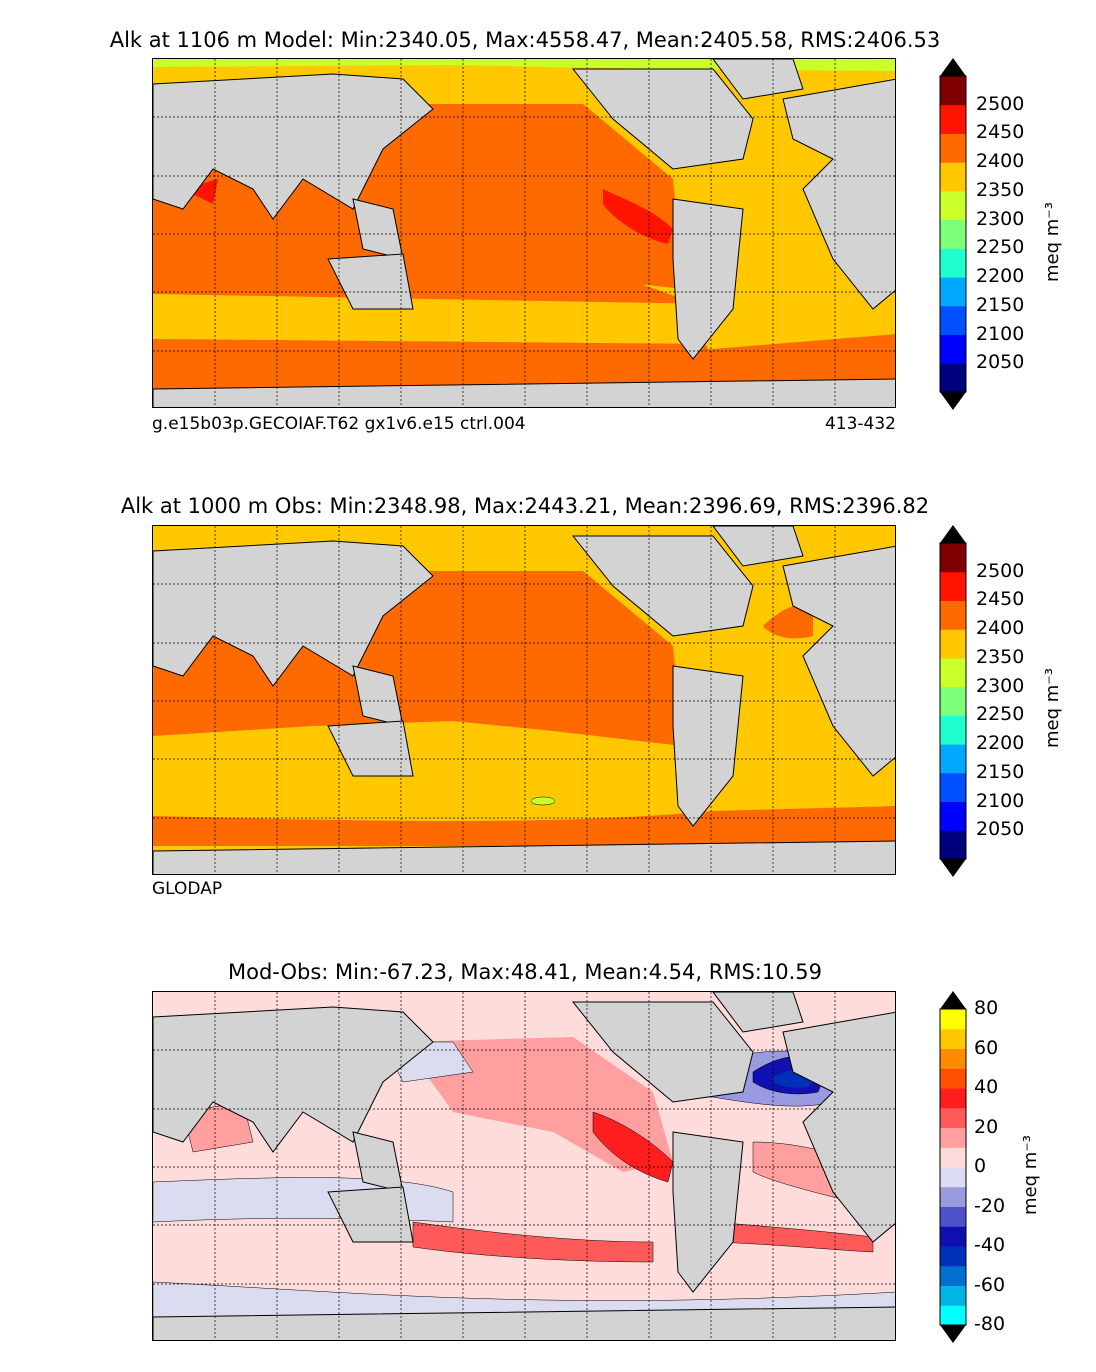 Image resolution: width=1096 pixels, height=1372 pixels. What do you see at coordinates (187, 889) in the screenshot?
I see `obs-source-label: GLODAP` at bounding box center [187, 889].